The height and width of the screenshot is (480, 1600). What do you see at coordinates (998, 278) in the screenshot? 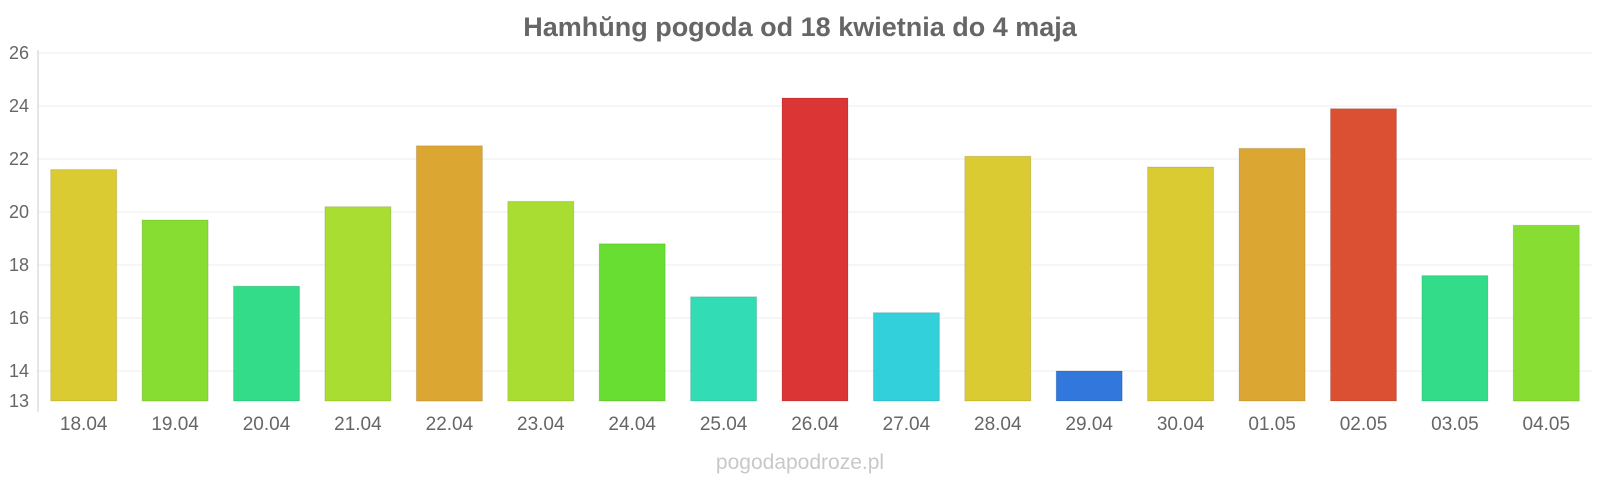
I see `bar-28.04` at bounding box center [998, 278].